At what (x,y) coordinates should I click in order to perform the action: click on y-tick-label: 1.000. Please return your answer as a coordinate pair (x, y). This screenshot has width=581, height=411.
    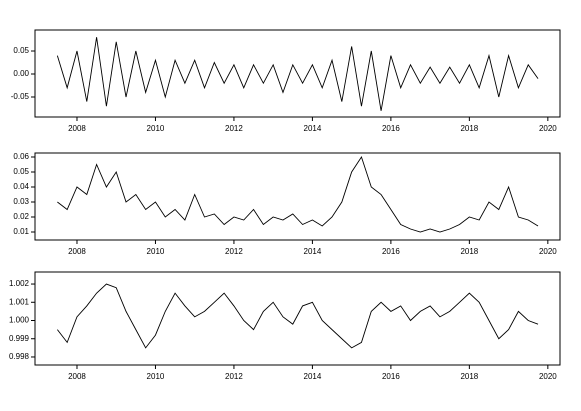
    Looking at the image, I should click on (19, 320).